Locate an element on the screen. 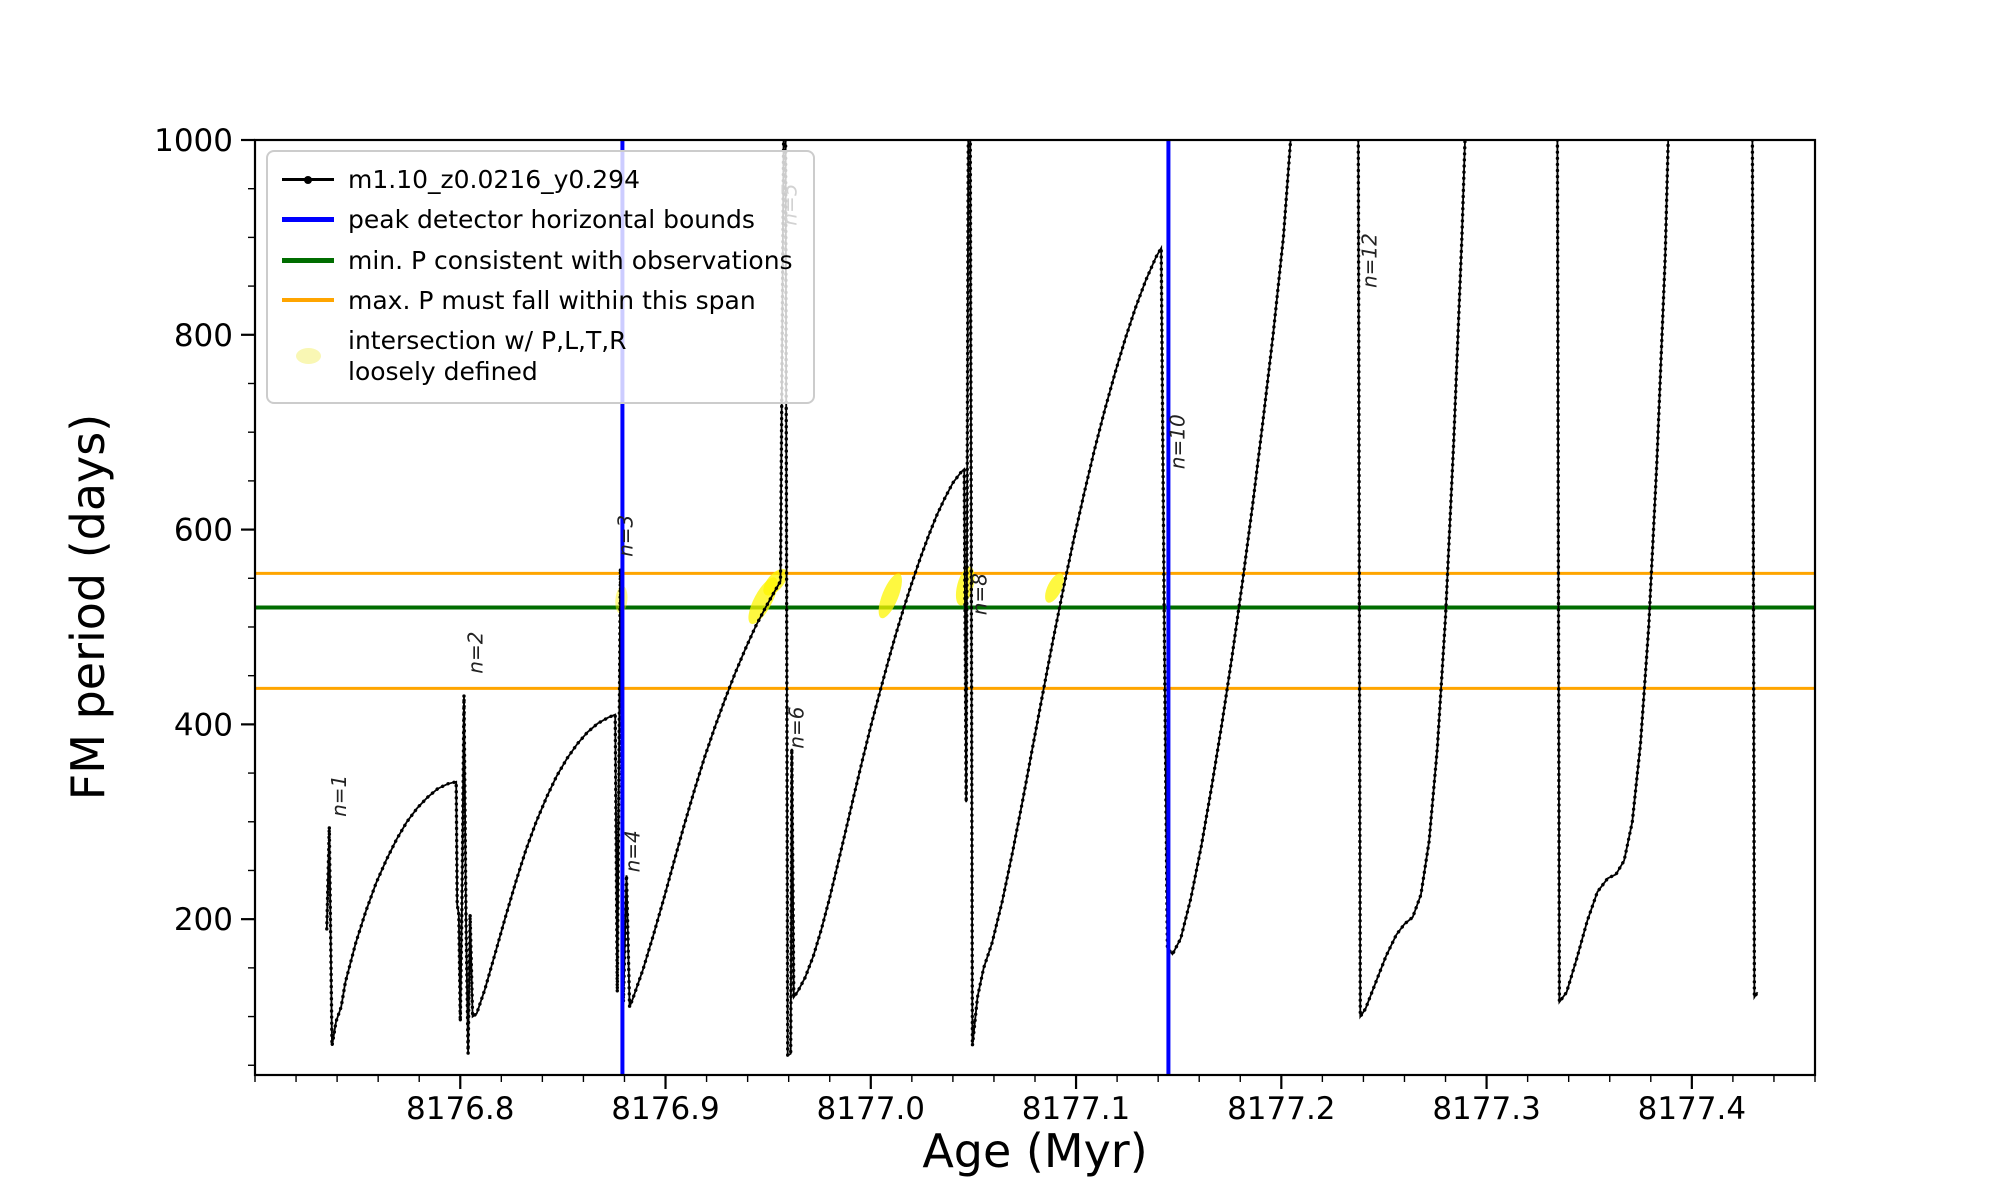  legend-label: intersection w/ P,L,T,R loosely defined is located at coordinates (487, 356).